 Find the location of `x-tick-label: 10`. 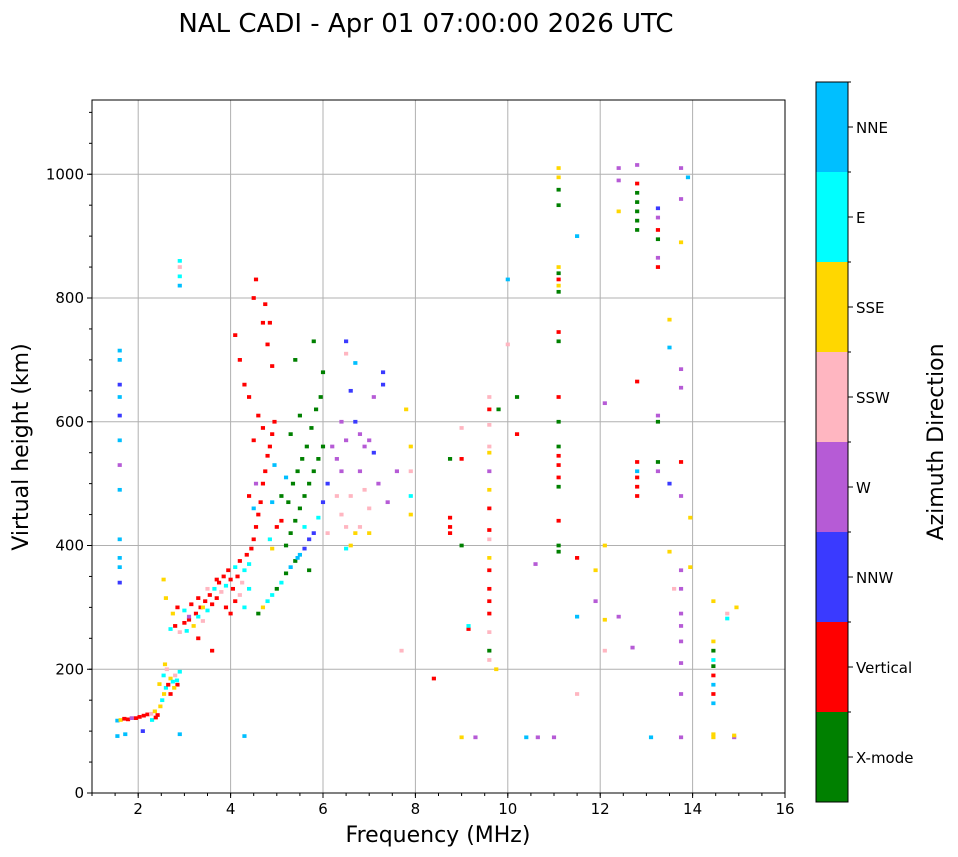

x-tick-label: 10 is located at coordinates (507, 809).